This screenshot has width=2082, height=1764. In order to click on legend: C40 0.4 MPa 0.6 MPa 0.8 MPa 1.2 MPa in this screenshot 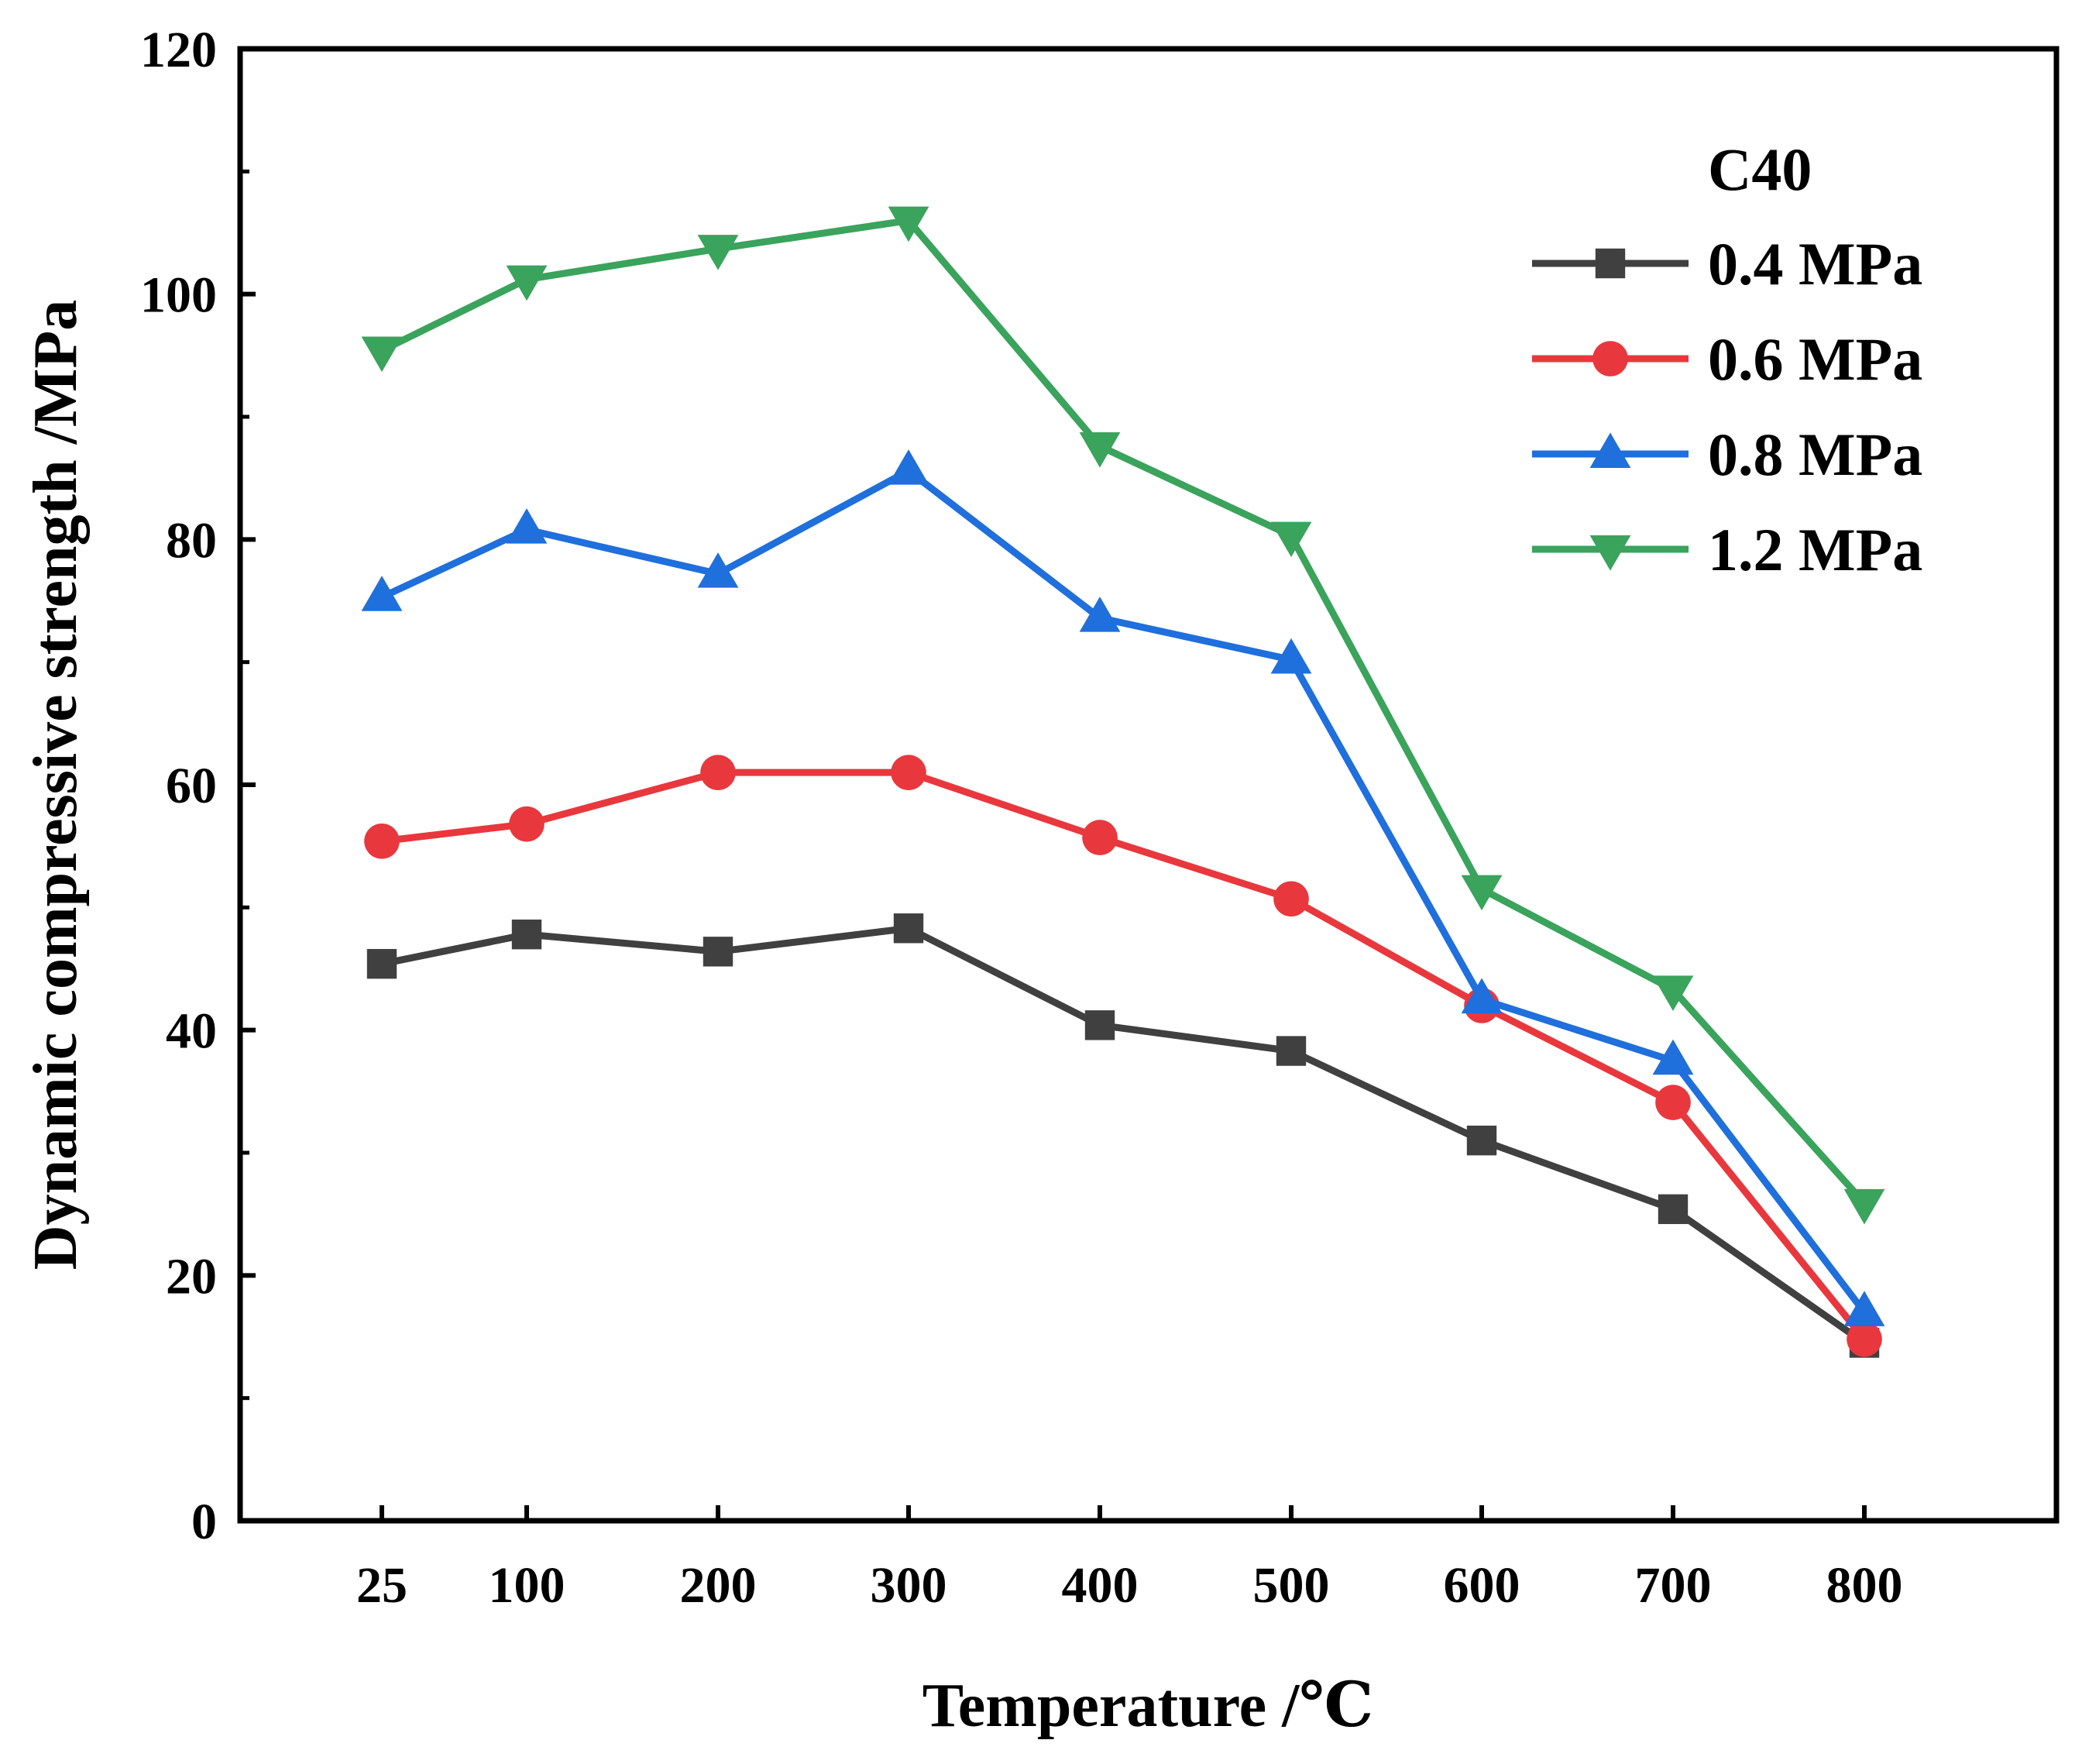, I will do `click(1727, 359)`.